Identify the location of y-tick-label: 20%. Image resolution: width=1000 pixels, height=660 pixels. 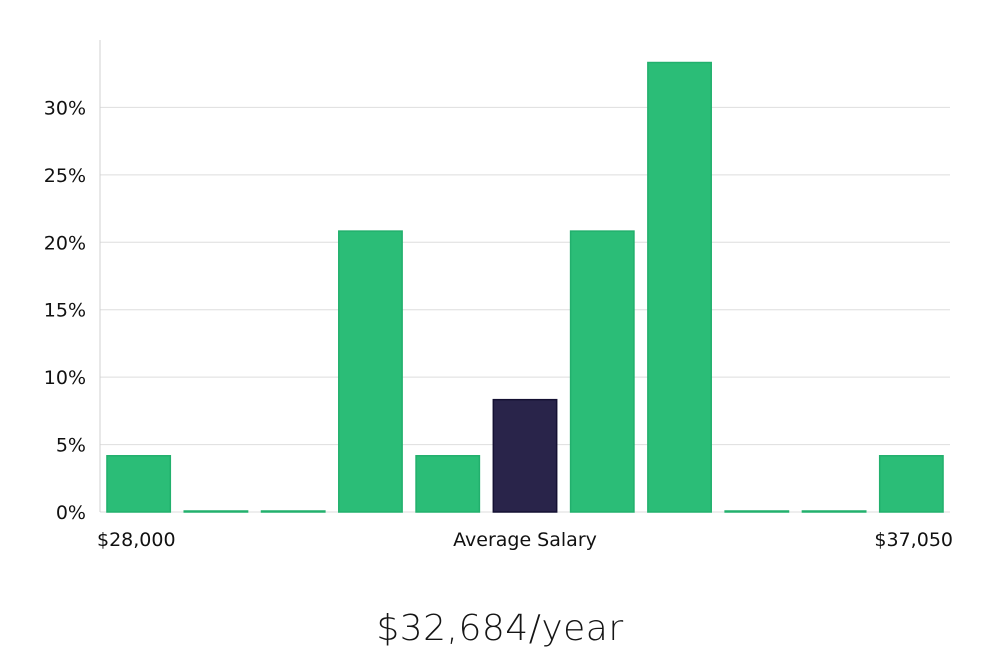
(65, 243).